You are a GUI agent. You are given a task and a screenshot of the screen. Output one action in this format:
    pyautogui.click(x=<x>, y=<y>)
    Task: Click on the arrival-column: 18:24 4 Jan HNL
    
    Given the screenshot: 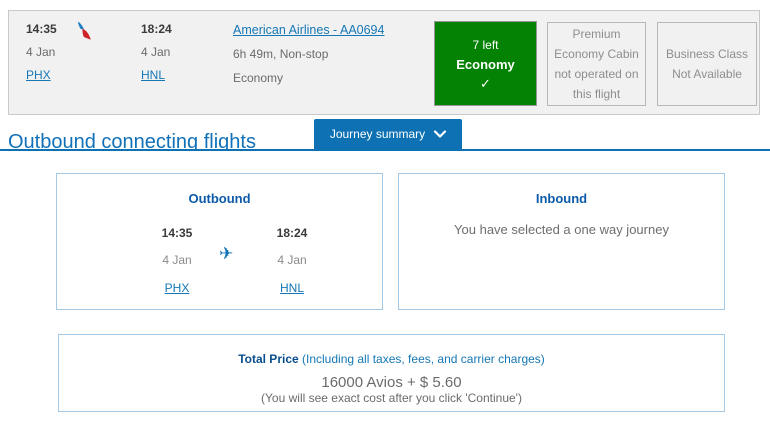 What is the action you would take?
    pyautogui.click(x=156, y=52)
    